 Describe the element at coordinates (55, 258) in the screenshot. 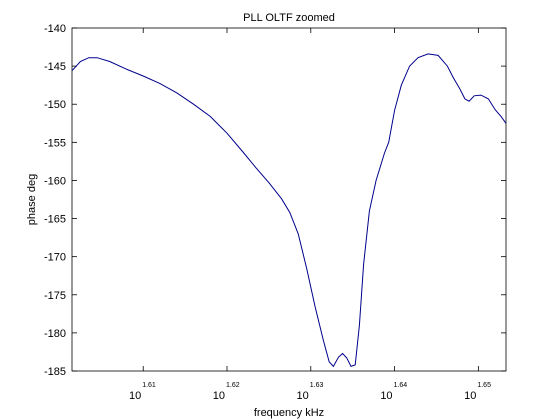

I see `y-tick-label: -170` at that location.